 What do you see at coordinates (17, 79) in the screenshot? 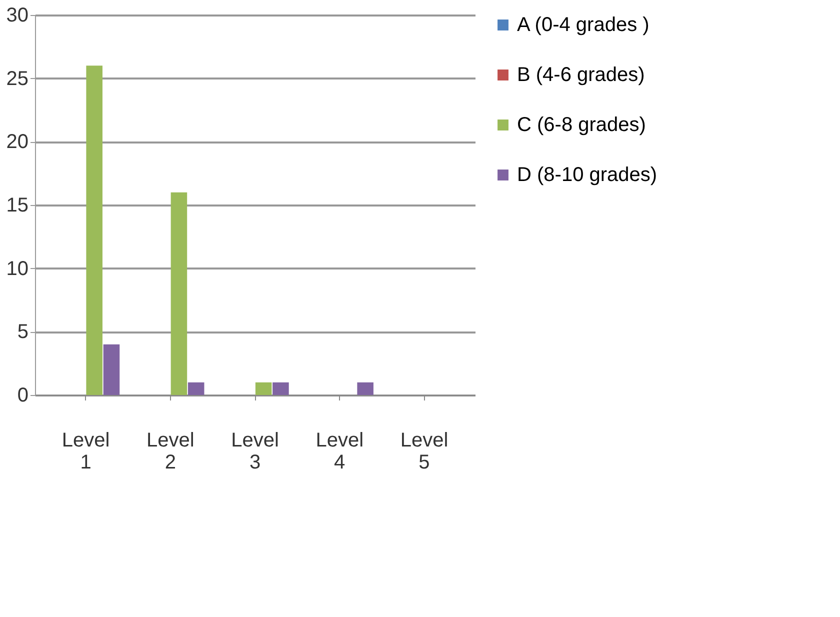
I see `y-tick-label: 25` at bounding box center [17, 79].